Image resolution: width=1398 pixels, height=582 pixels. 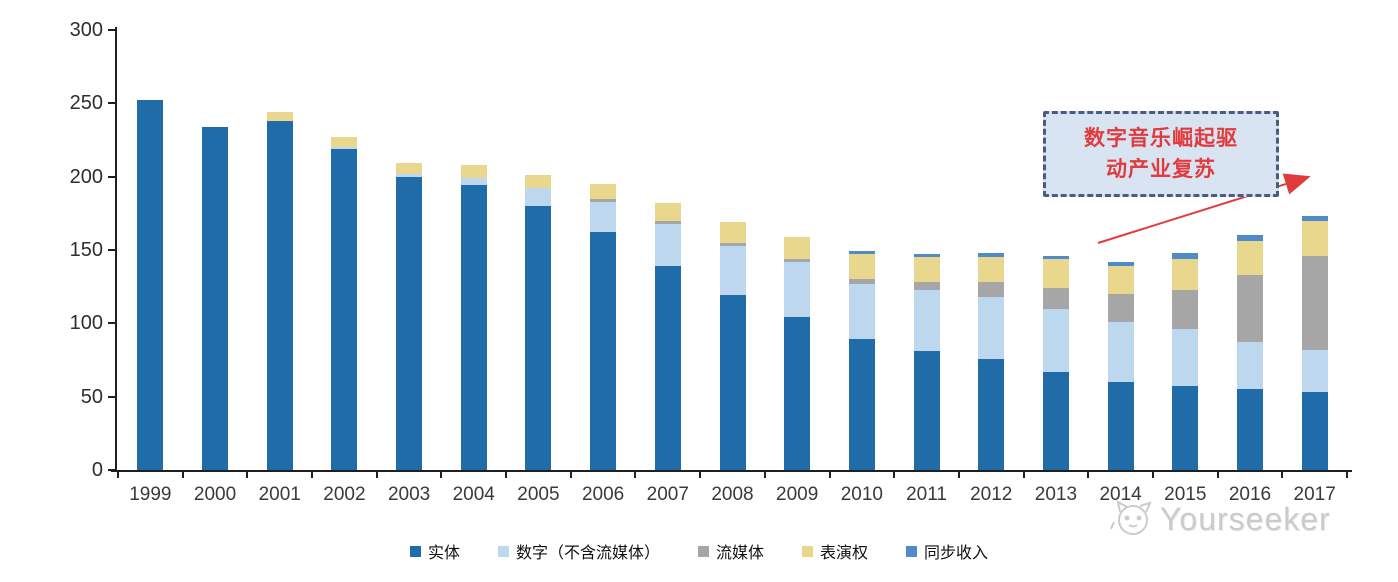 I want to click on x-axis-label-1999: 1999, so click(x=150, y=494).